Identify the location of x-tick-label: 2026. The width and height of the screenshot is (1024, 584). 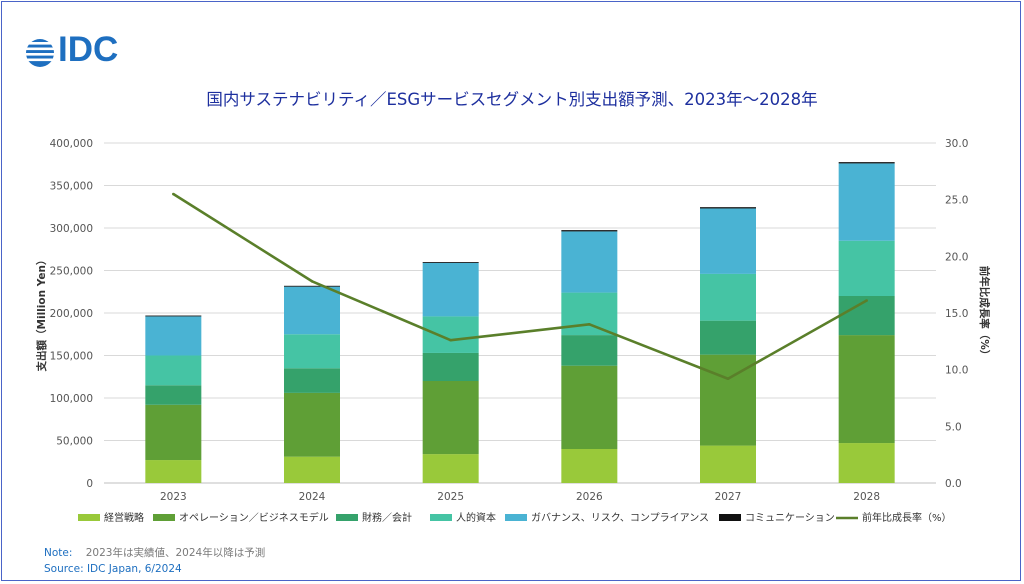
(589, 497).